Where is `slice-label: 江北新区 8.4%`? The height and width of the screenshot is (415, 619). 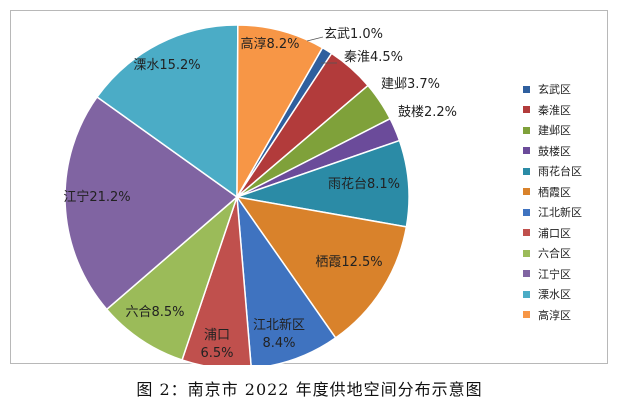 slice-label: 江北新区 8.4% is located at coordinates (279, 334).